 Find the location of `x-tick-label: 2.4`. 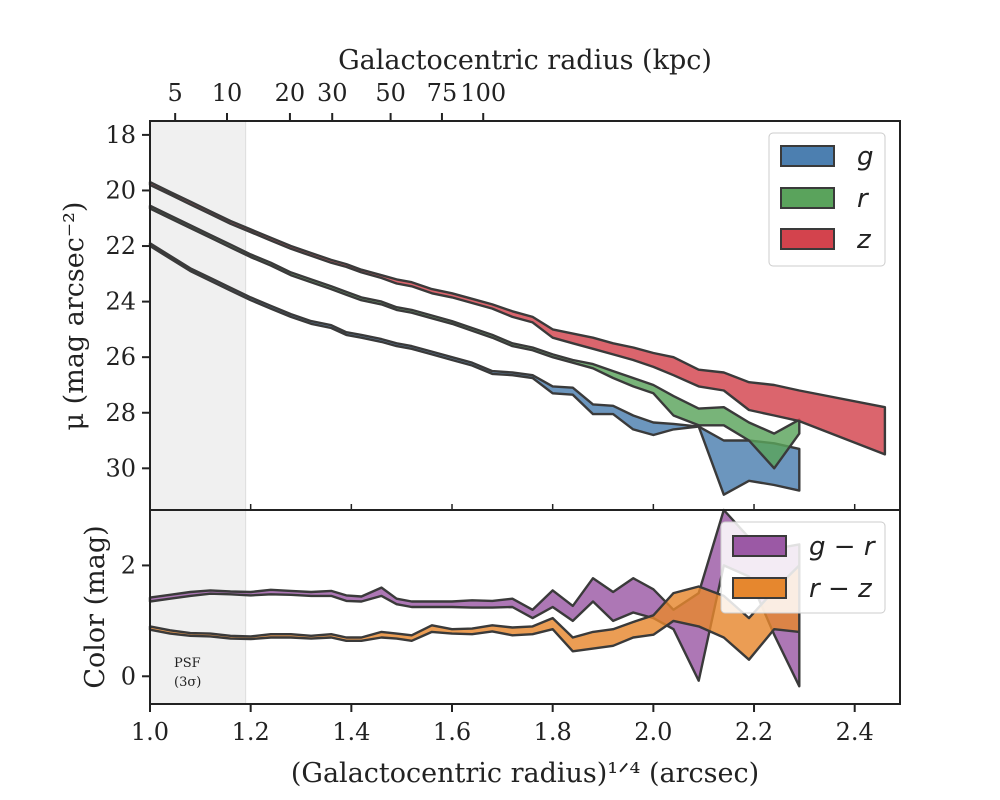

x-tick-label: 2.4 is located at coordinates (855, 732).